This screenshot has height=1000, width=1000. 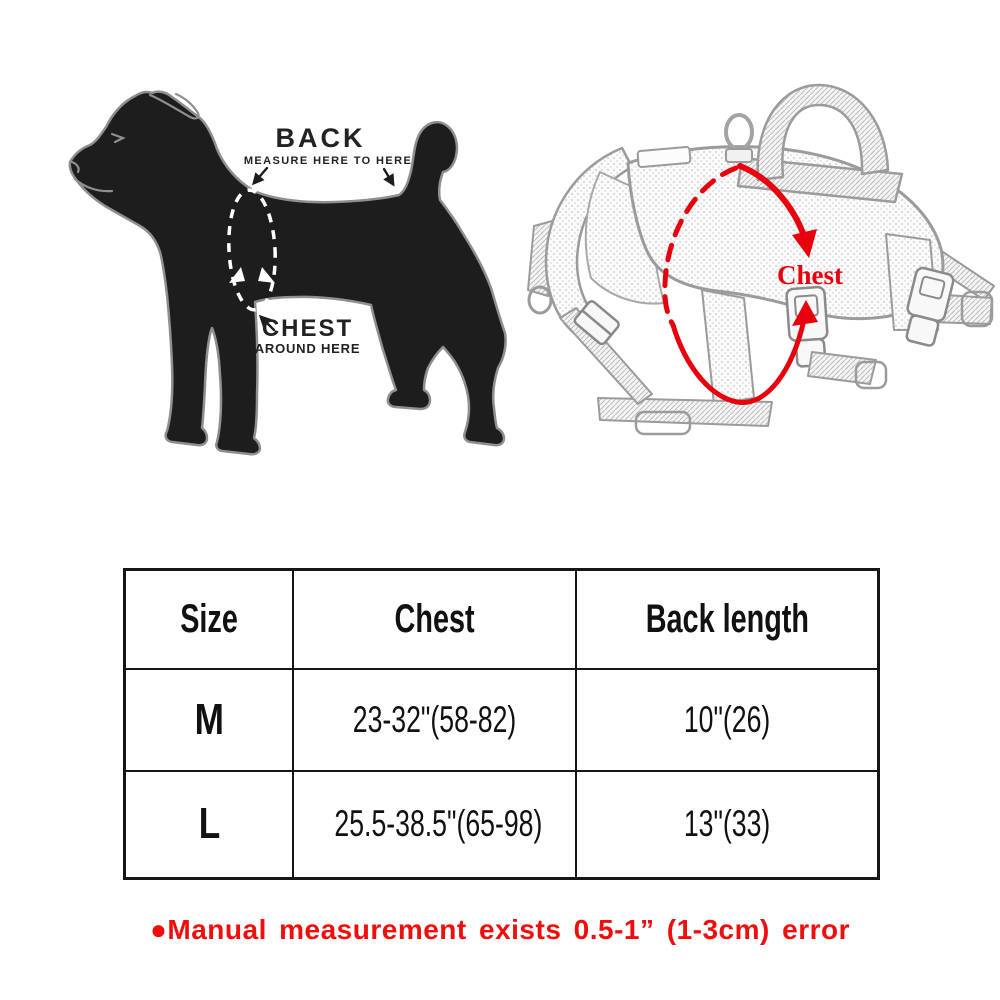 I want to click on handle-loop, so click(x=823, y=132).